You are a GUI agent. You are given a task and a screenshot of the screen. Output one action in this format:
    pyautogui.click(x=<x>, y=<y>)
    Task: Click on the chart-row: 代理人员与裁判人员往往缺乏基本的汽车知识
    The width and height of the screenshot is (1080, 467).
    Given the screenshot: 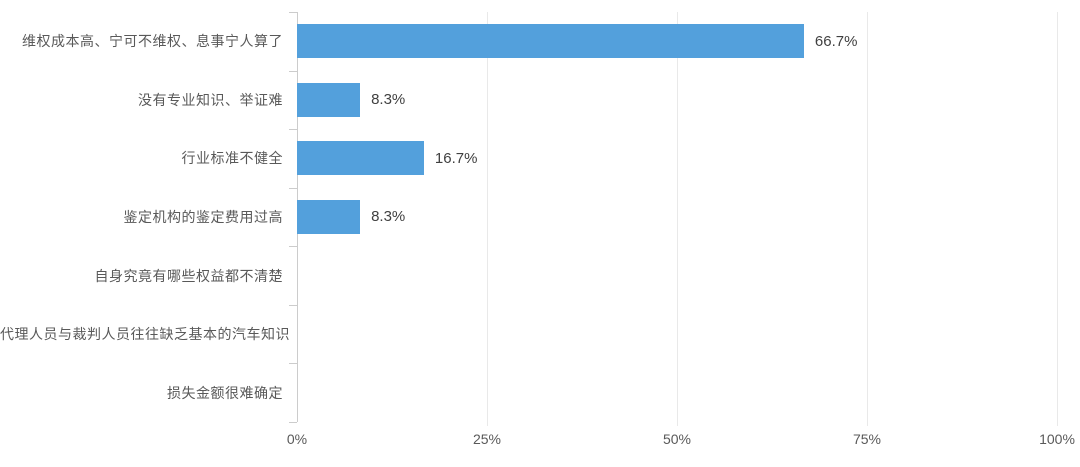 What is the action you would take?
    pyautogui.click(x=540, y=334)
    